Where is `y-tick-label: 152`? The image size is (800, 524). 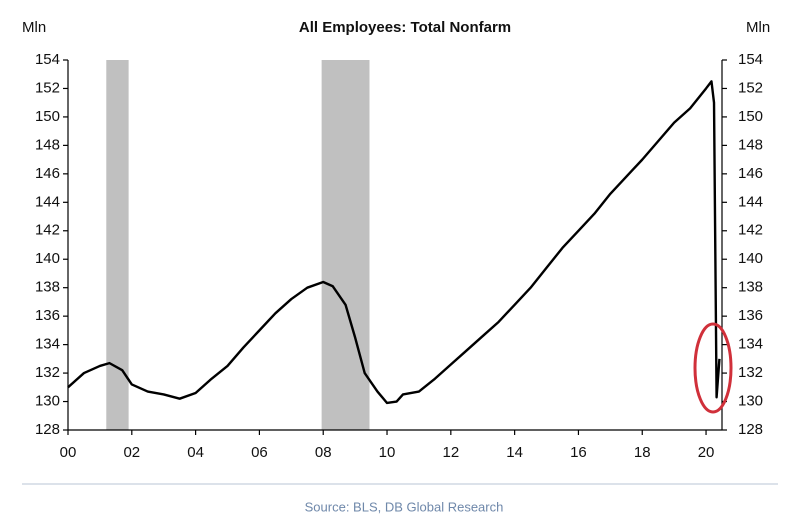 y-tick-label: 152 is located at coordinates (47, 87).